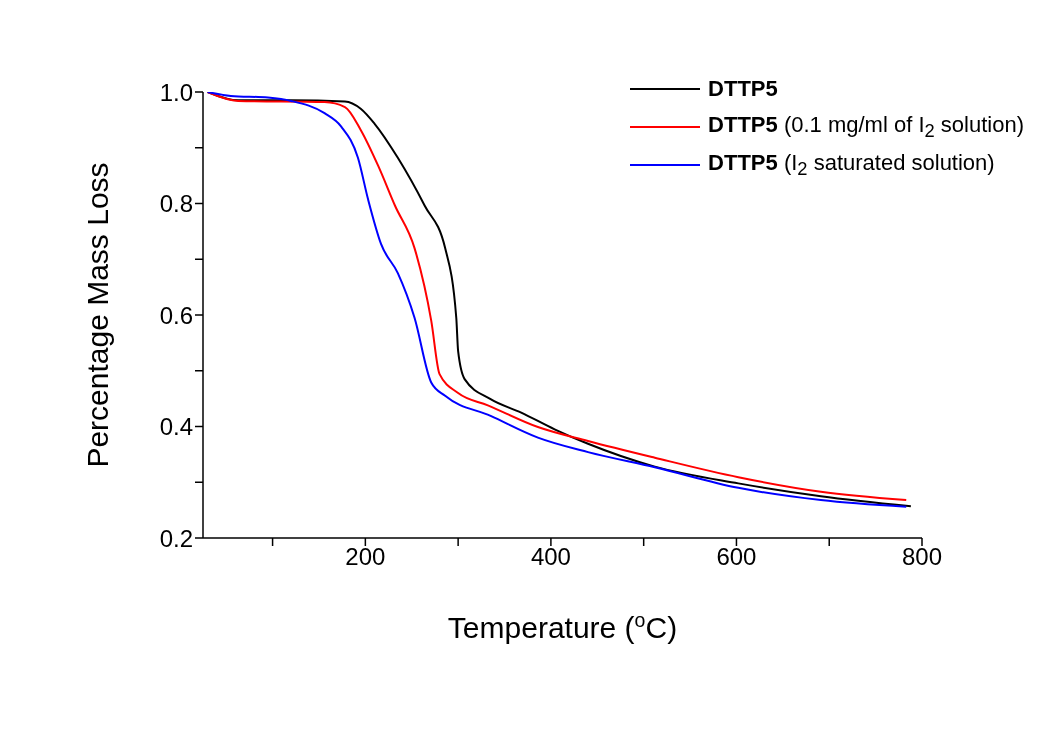  What do you see at coordinates (97, 315) in the screenshot?
I see `y-axis-title: Percentage Mass Loss` at bounding box center [97, 315].